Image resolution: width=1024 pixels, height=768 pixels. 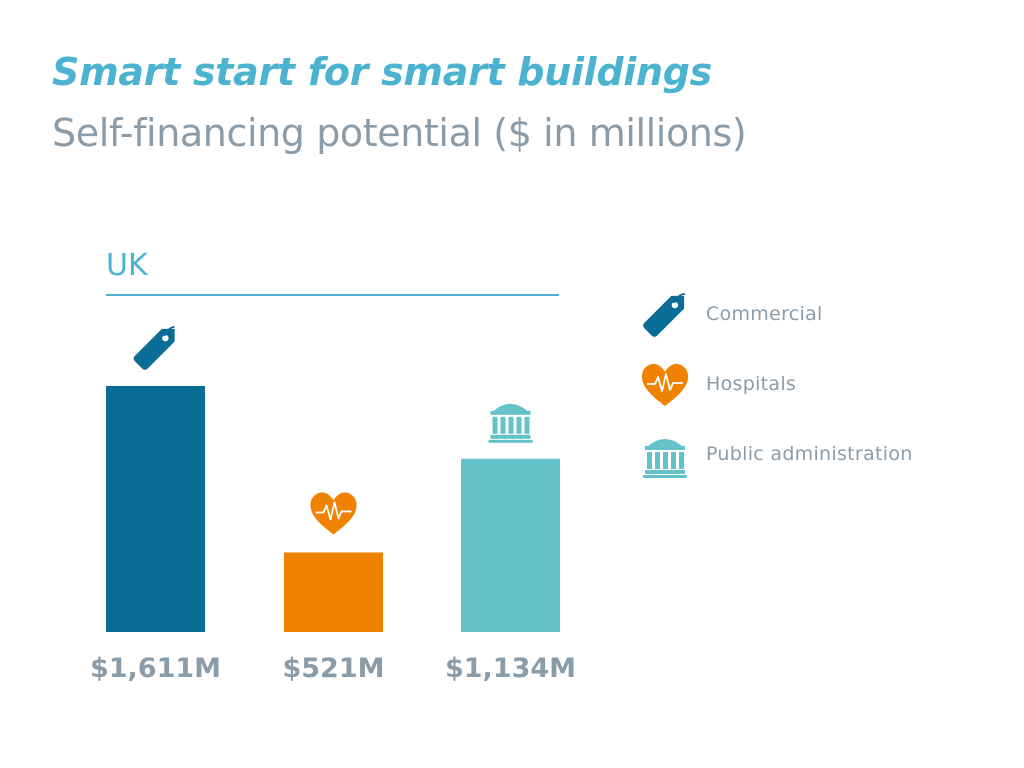 What do you see at coordinates (399, 133) in the screenshot?
I see `chart-subtitle: Self-financing potential ($ in millions)` at bounding box center [399, 133].